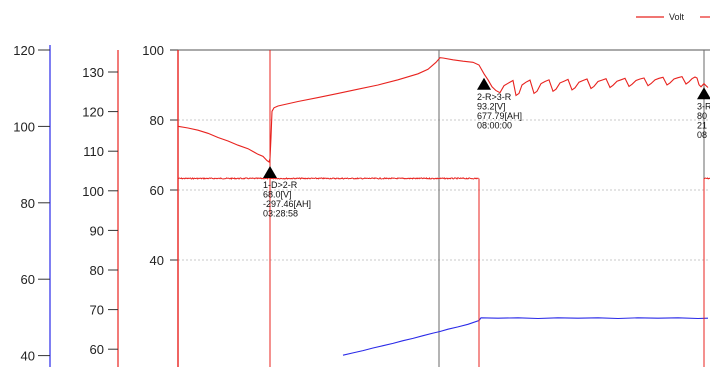  I want to click on annotation-label: 68.0[V], so click(277, 195).